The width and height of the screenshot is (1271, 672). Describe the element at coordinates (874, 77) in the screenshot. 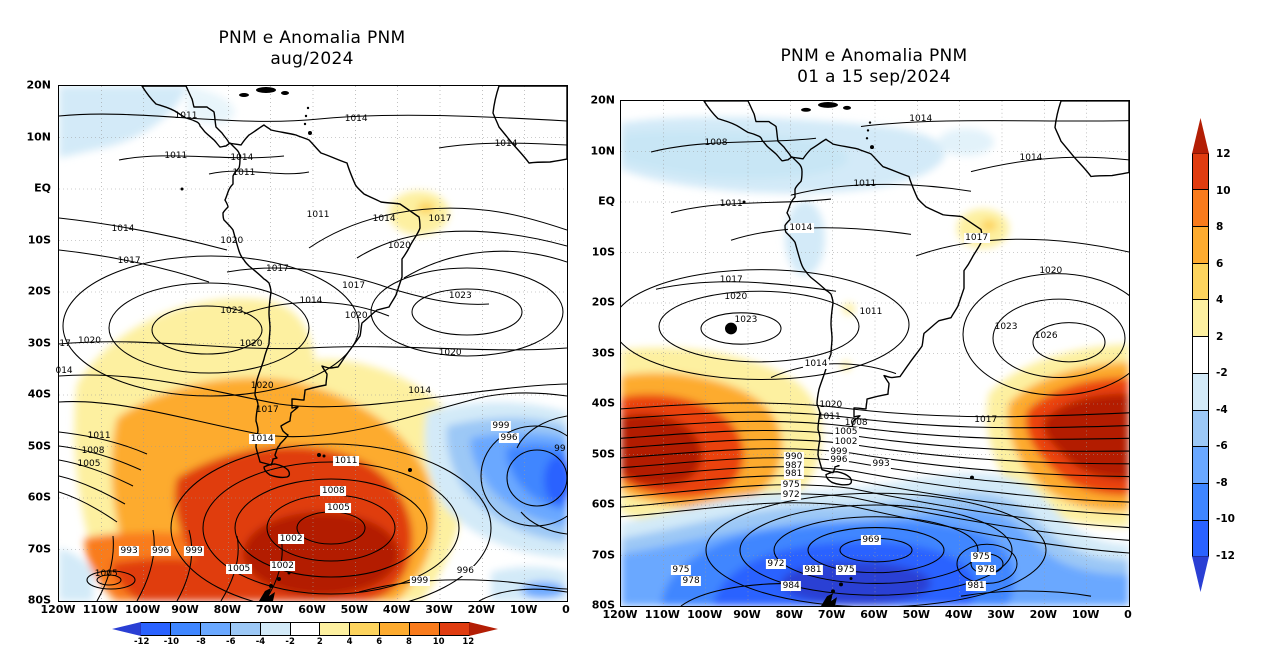

I see `right-subtitle: 01 a 15 sep/2024` at that location.